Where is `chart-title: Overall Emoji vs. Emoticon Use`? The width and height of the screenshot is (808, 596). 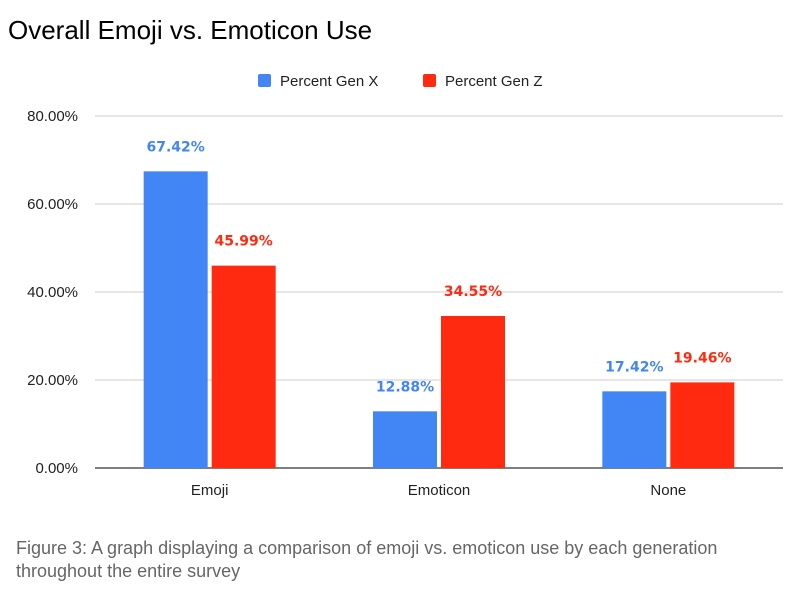
chart-title: Overall Emoji vs. Emoticon Use is located at coordinates (190, 30).